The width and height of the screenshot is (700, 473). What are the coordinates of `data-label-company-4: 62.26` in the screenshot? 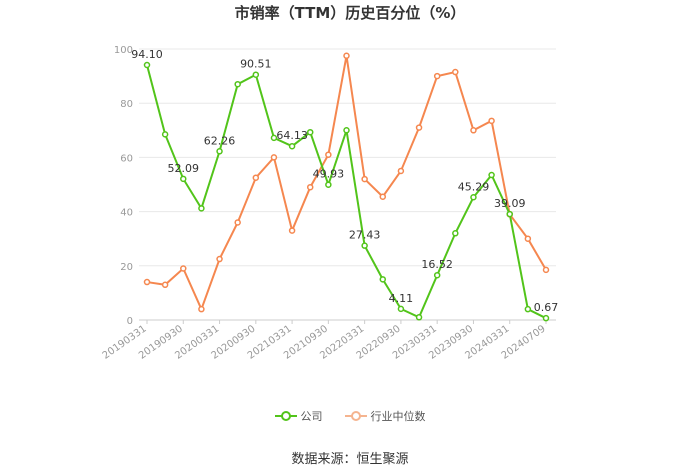 It's located at (220, 140).